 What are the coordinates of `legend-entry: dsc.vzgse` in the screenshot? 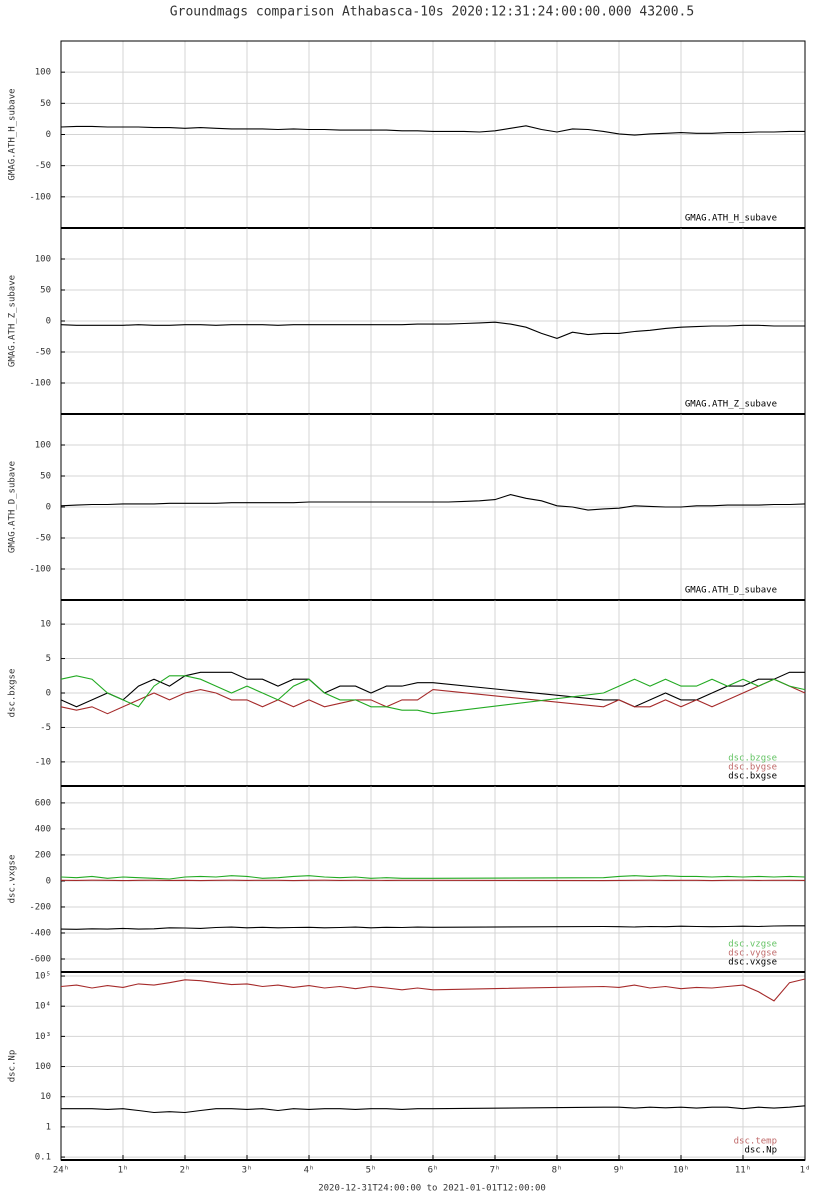 It's located at (752, 945).